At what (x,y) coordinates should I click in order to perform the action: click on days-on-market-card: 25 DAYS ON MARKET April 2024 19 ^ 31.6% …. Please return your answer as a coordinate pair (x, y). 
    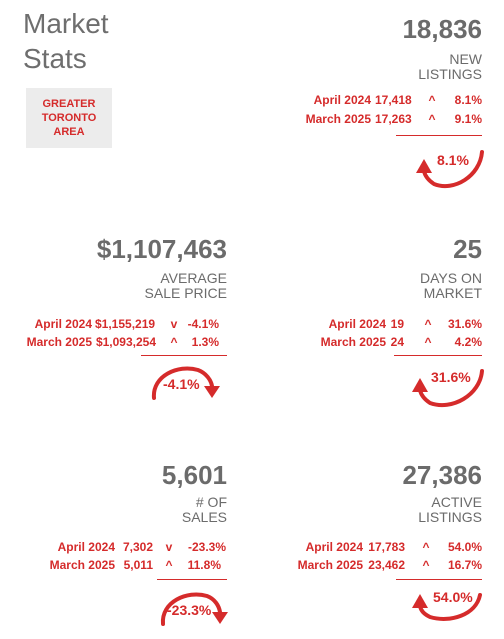
    Looking at the image, I should click on (391, 324).